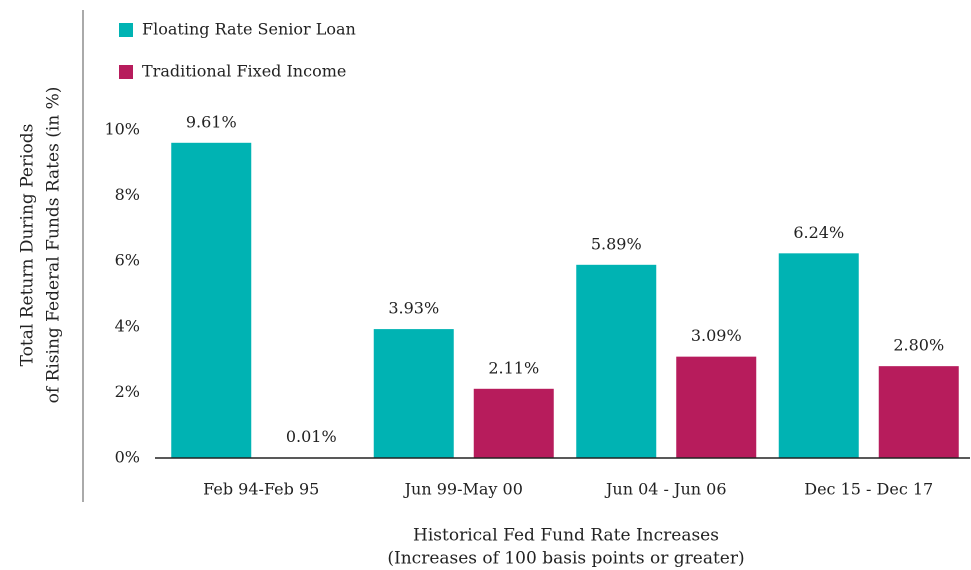 This screenshot has width=971, height=570. Describe the element at coordinates (566, 536) in the screenshot. I see `x-axis-title: Historical Fed Fund Rate Increases` at that location.